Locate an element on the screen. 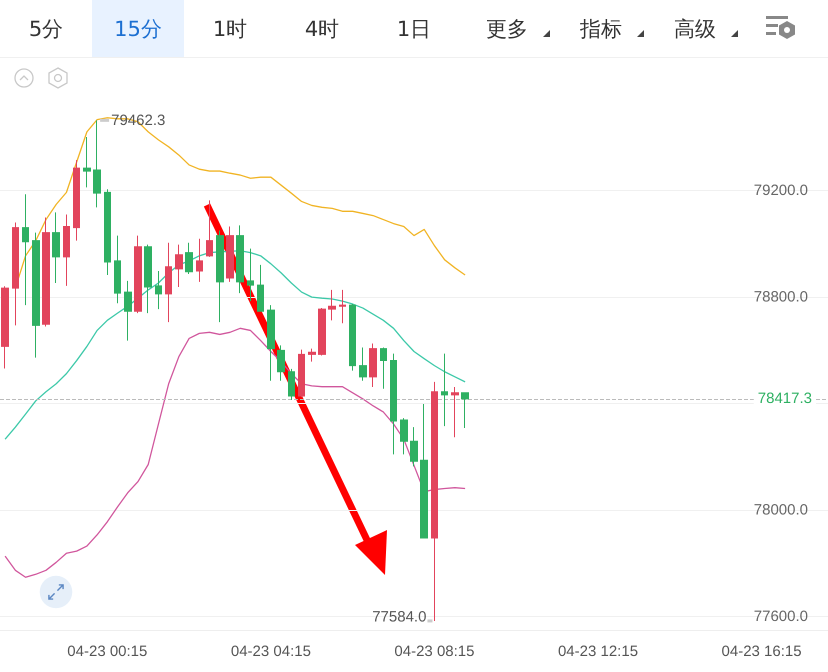 The height and width of the screenshot is (672, 828). x-tick-label: 04-23 04:15 is located at coordinates (270, 651).